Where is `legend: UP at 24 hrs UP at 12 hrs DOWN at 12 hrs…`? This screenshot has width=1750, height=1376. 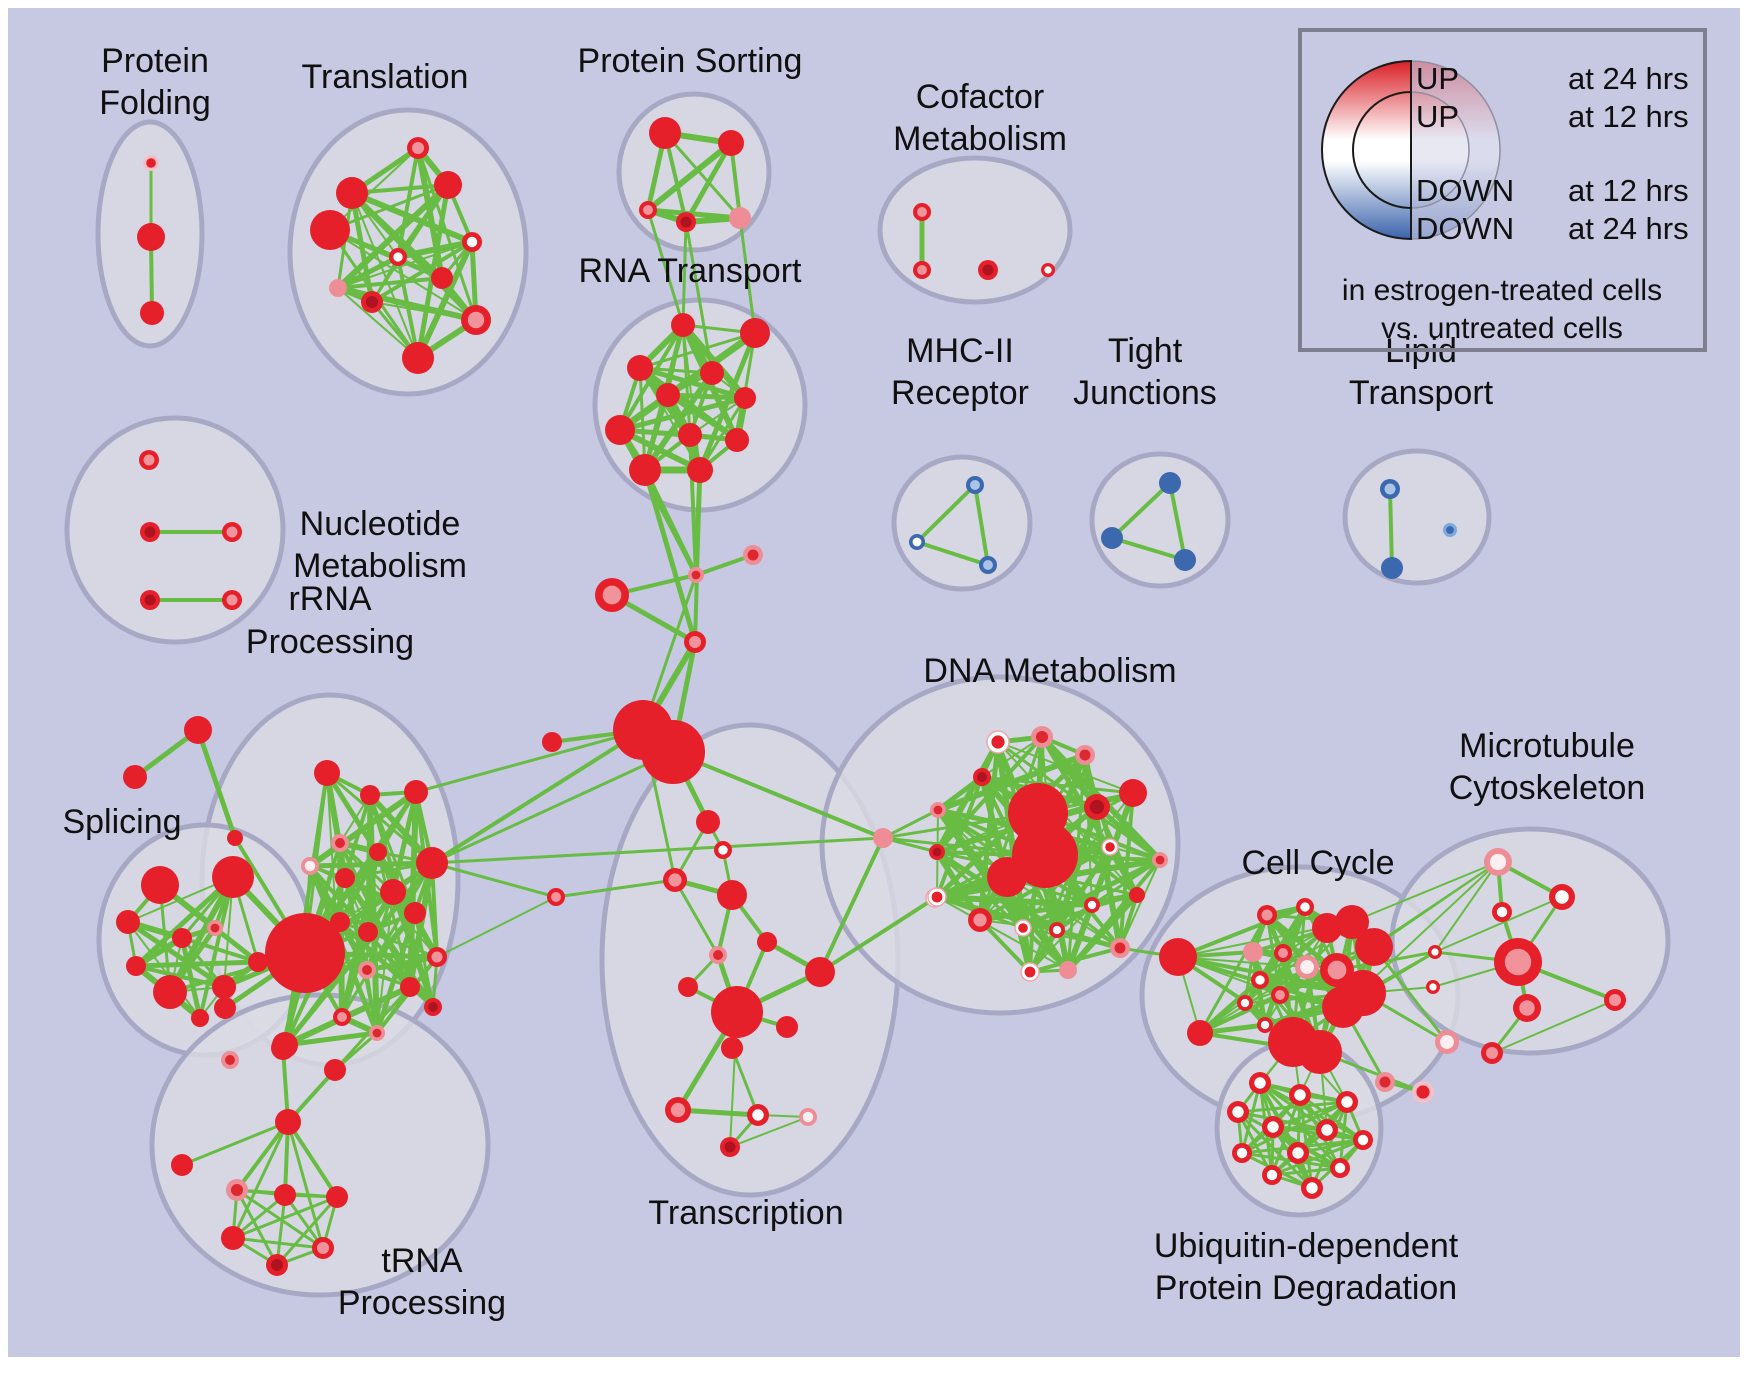
legend: UP at 24 hrs UP at 12 hrs DOWN at 12 hrs… is located at coordinates (1502, 190).